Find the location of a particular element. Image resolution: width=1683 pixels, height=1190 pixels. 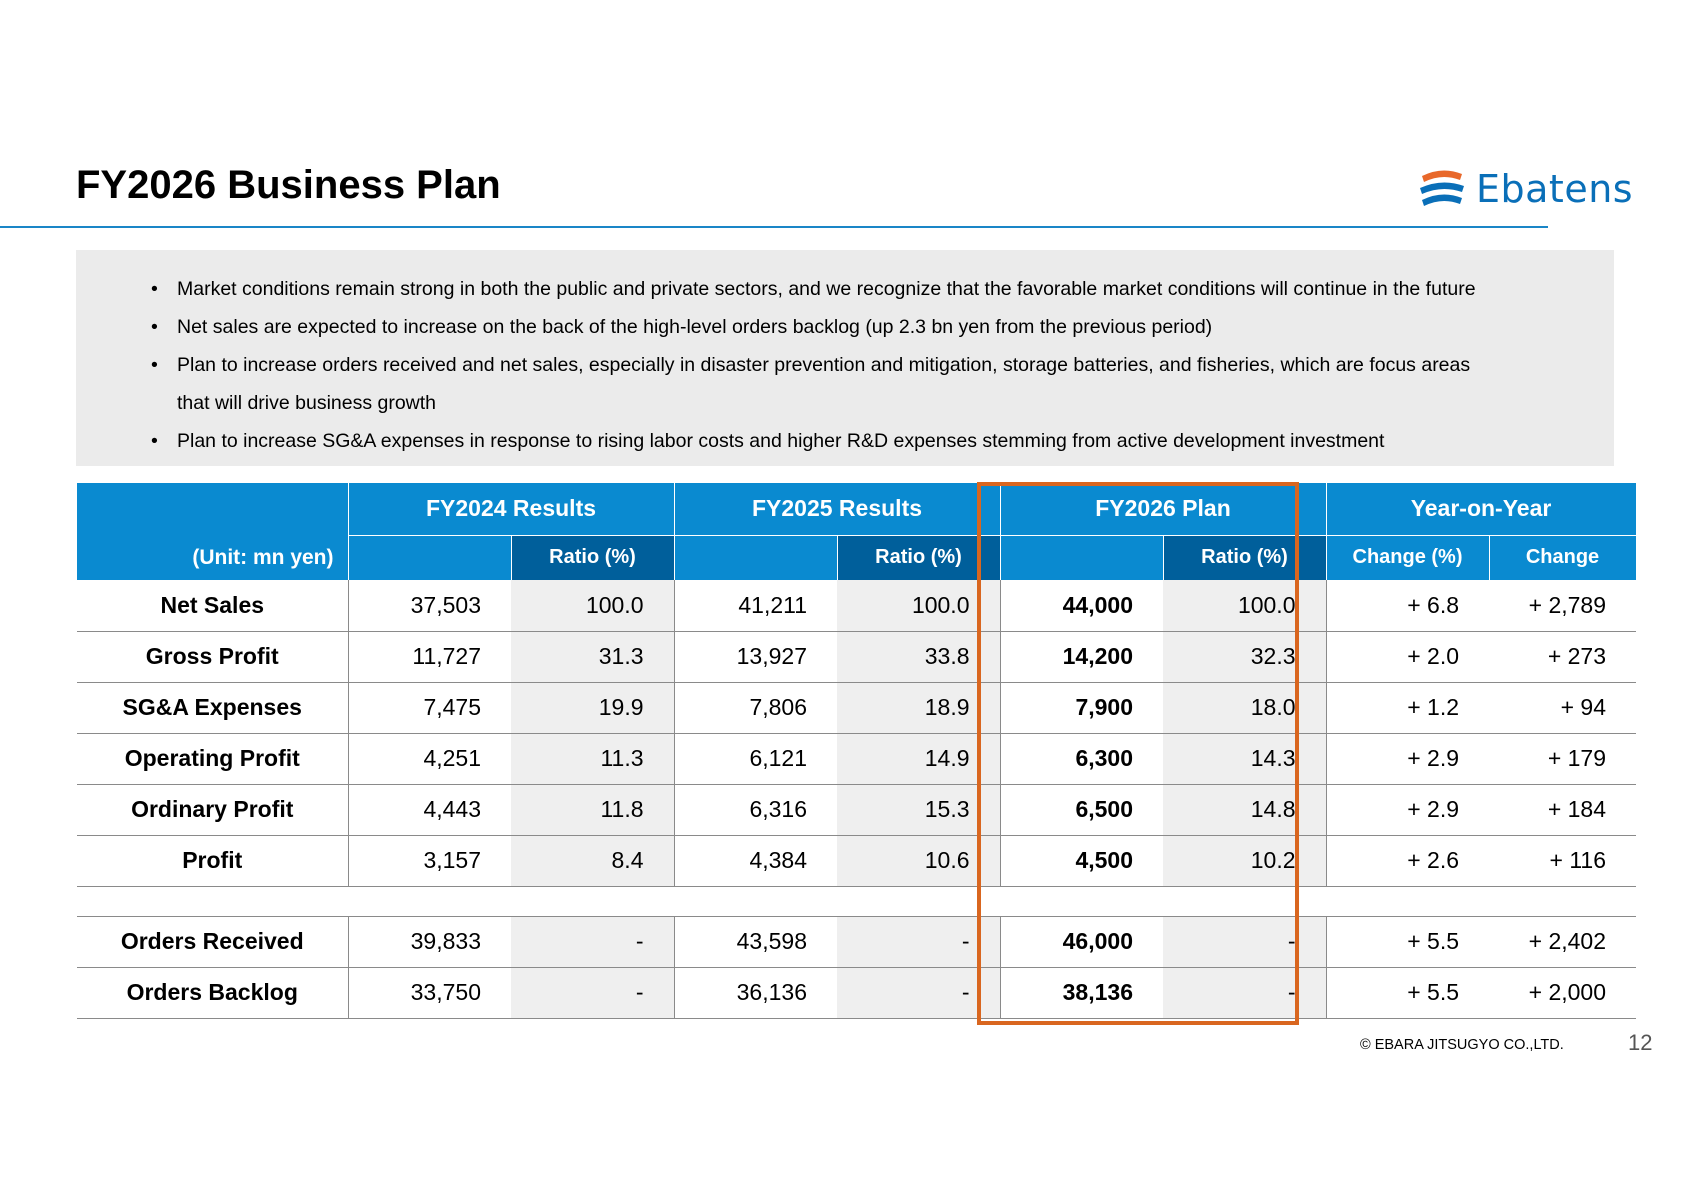

cell-value: 43,598 is located at coordinates (755, 942).